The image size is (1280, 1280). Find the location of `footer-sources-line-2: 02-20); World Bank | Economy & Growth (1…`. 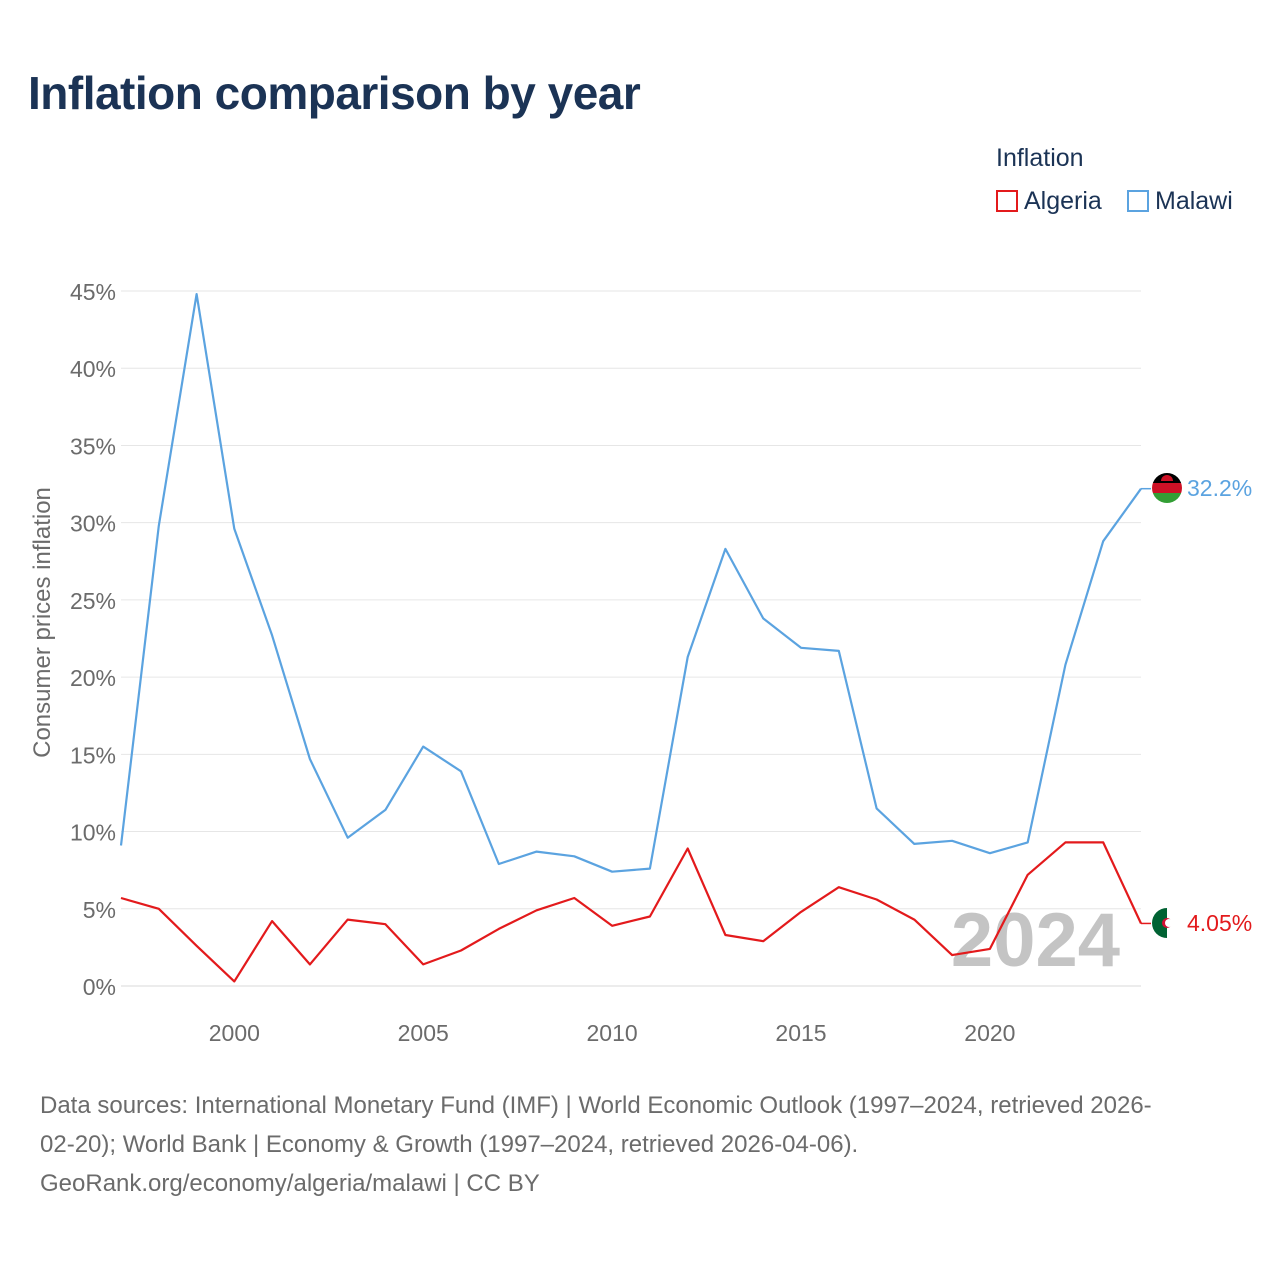

footer-sources-line-2: 02-20); World Bank | Economy & Growth (1… is located at coordinates (449, 1144).